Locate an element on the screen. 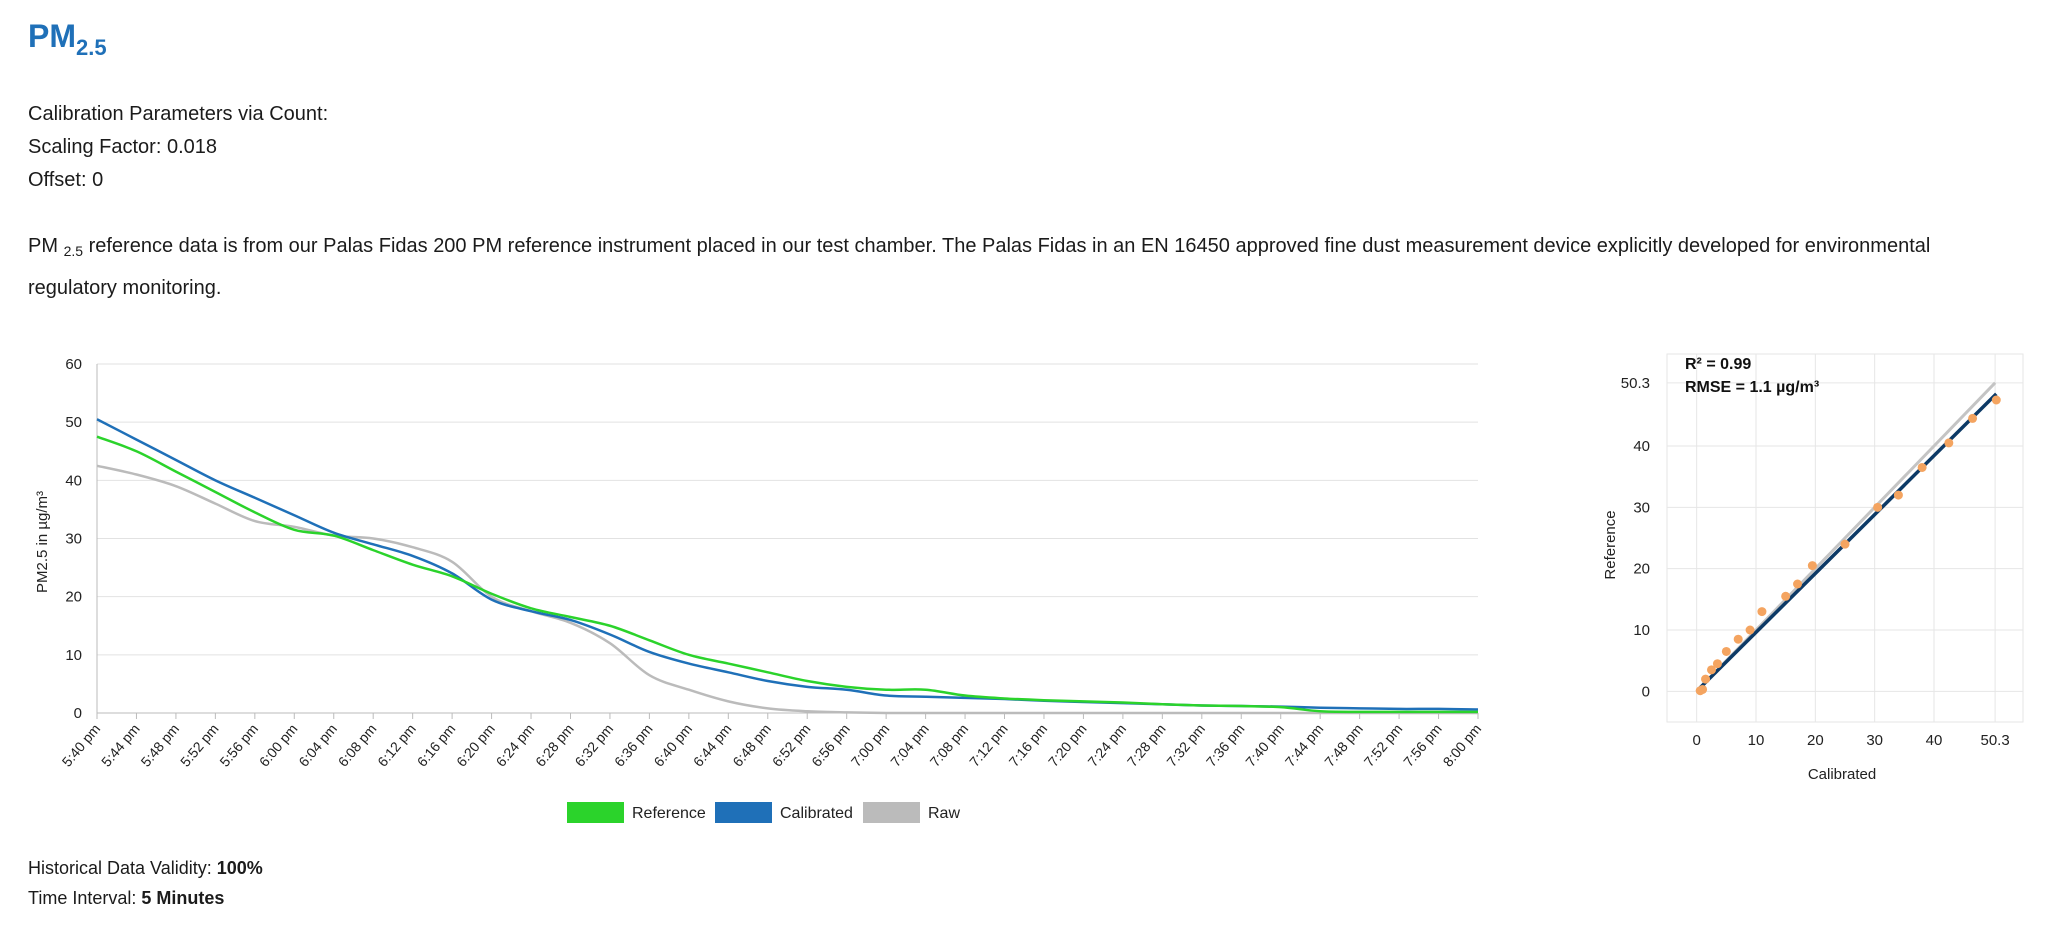  legend-label-calibrated: Calibrated is located at coordinates (816, 813).